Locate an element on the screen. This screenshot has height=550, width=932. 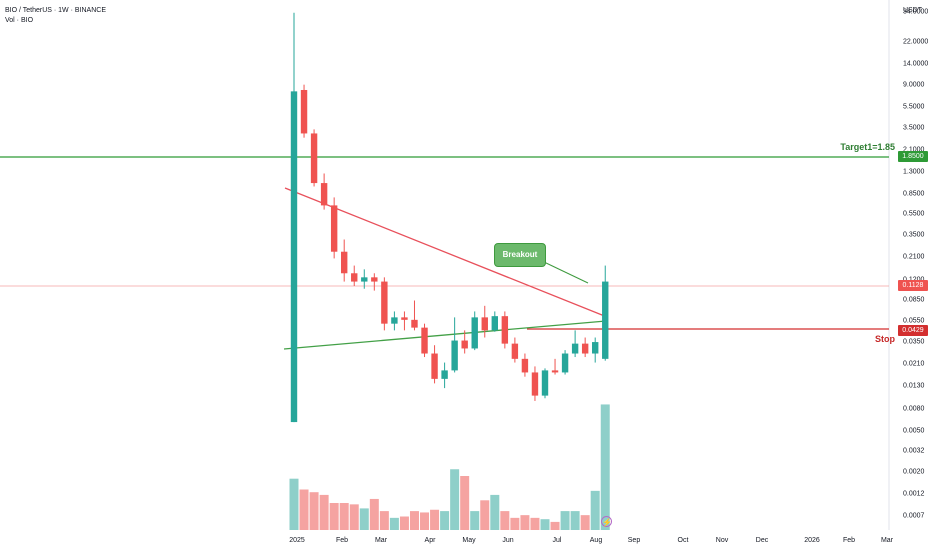
y-axis-tick-label: 0.0080 is located at coordinates (914, 409).